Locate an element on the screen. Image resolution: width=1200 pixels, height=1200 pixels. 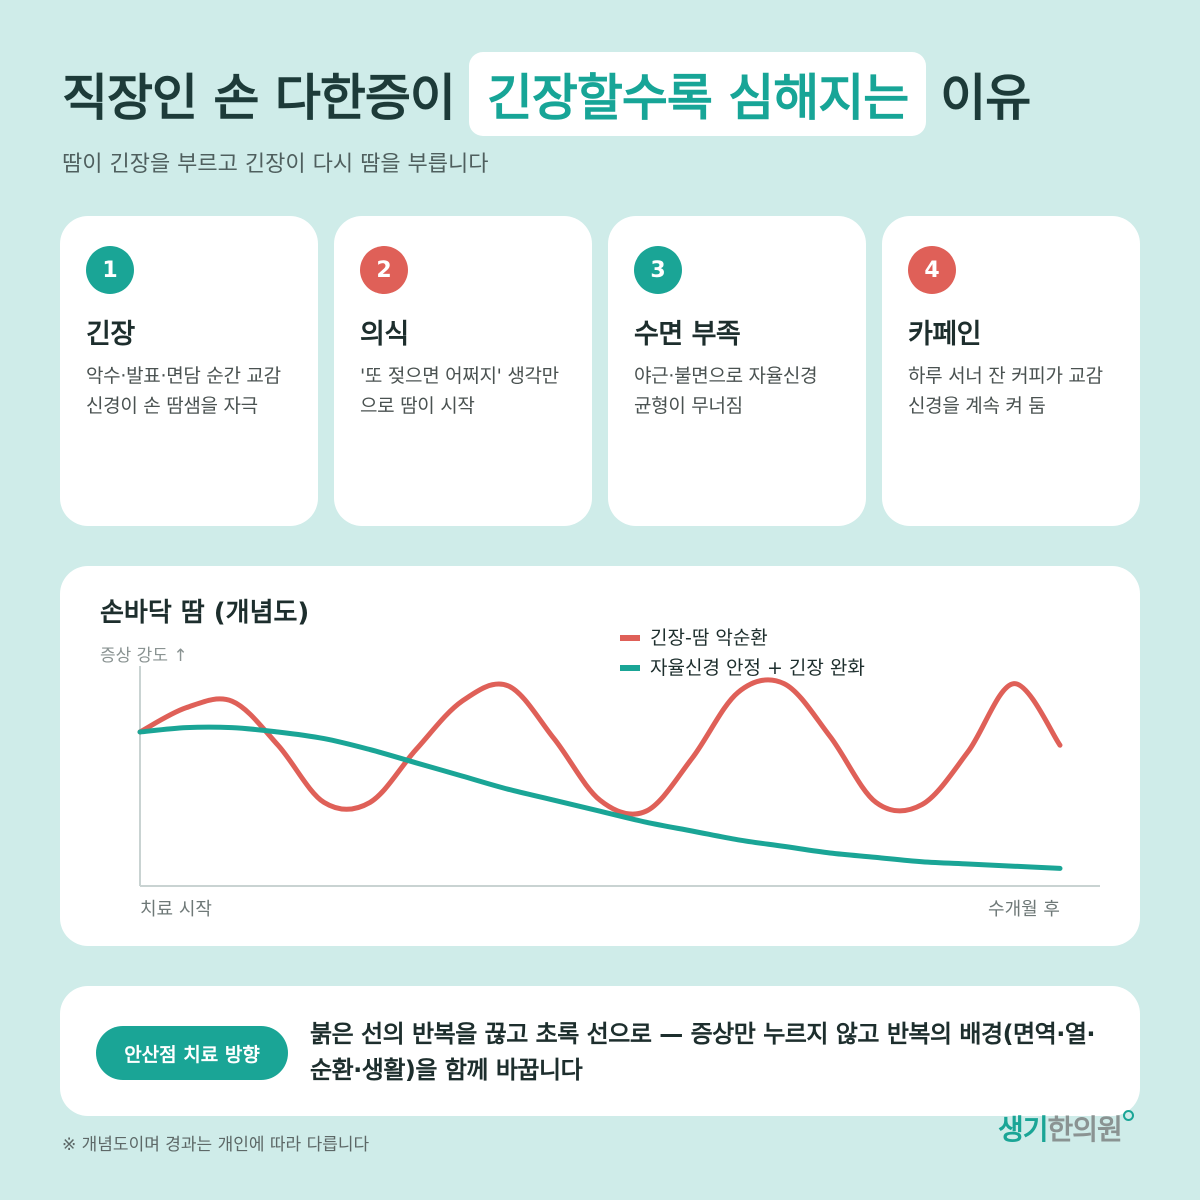
cause-card-sleep: 3 수면 부족 야근·불면으로 자율신경 균형이 무너짐 is located at coordinates (737, 371).